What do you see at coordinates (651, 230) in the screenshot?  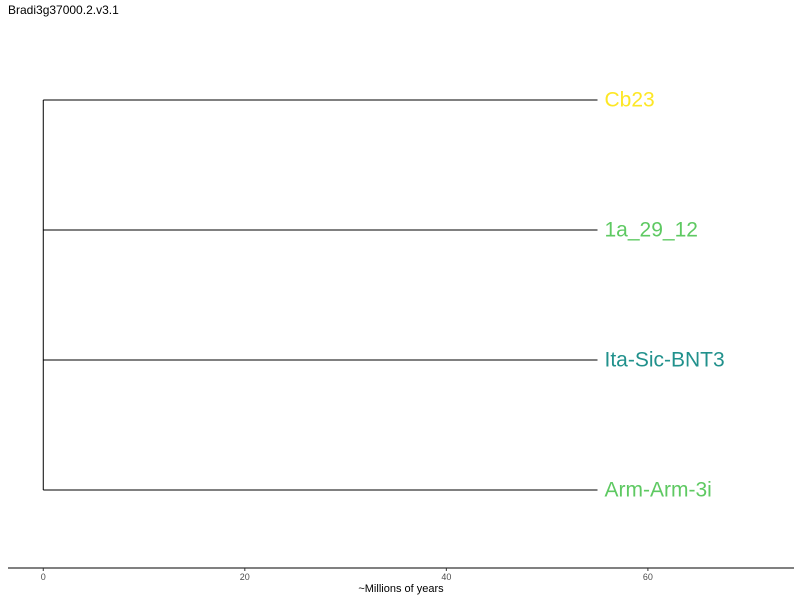 I see `tip-label: 1a_29_12` at bounding box center [651, 230].